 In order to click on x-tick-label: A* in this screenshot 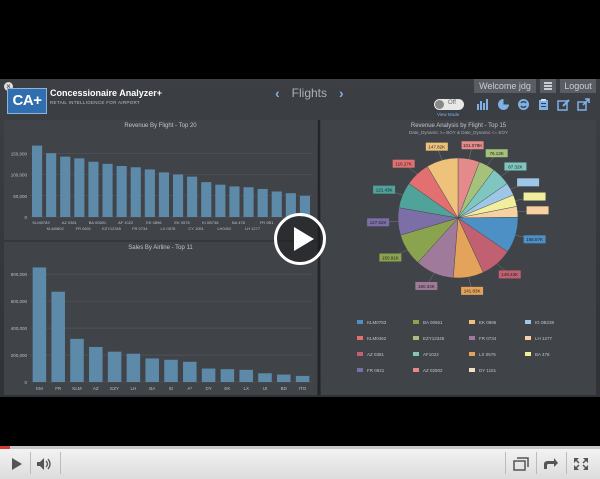, I will do `click(189, 388)`.